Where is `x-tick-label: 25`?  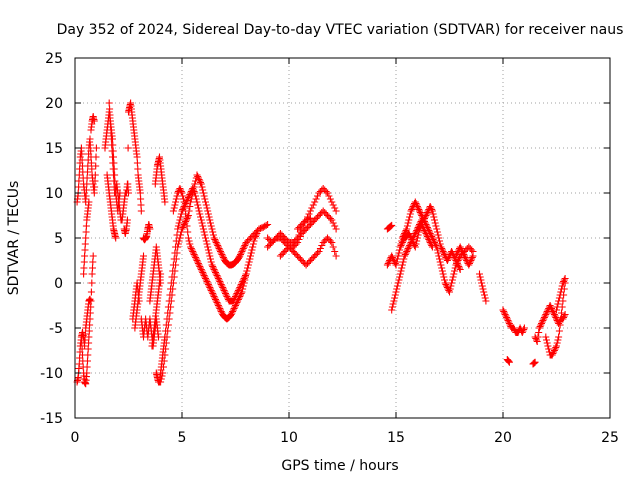 x-tick-label: 25 is located at coordinates (610, 438).